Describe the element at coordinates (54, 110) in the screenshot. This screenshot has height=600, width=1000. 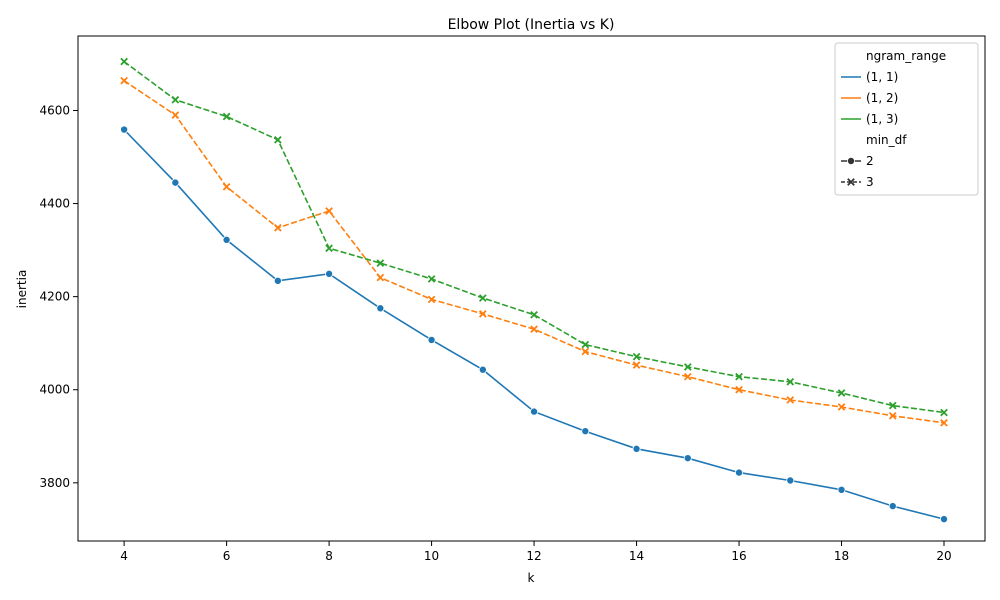
I see `y-tick-label: 4600` at that location.